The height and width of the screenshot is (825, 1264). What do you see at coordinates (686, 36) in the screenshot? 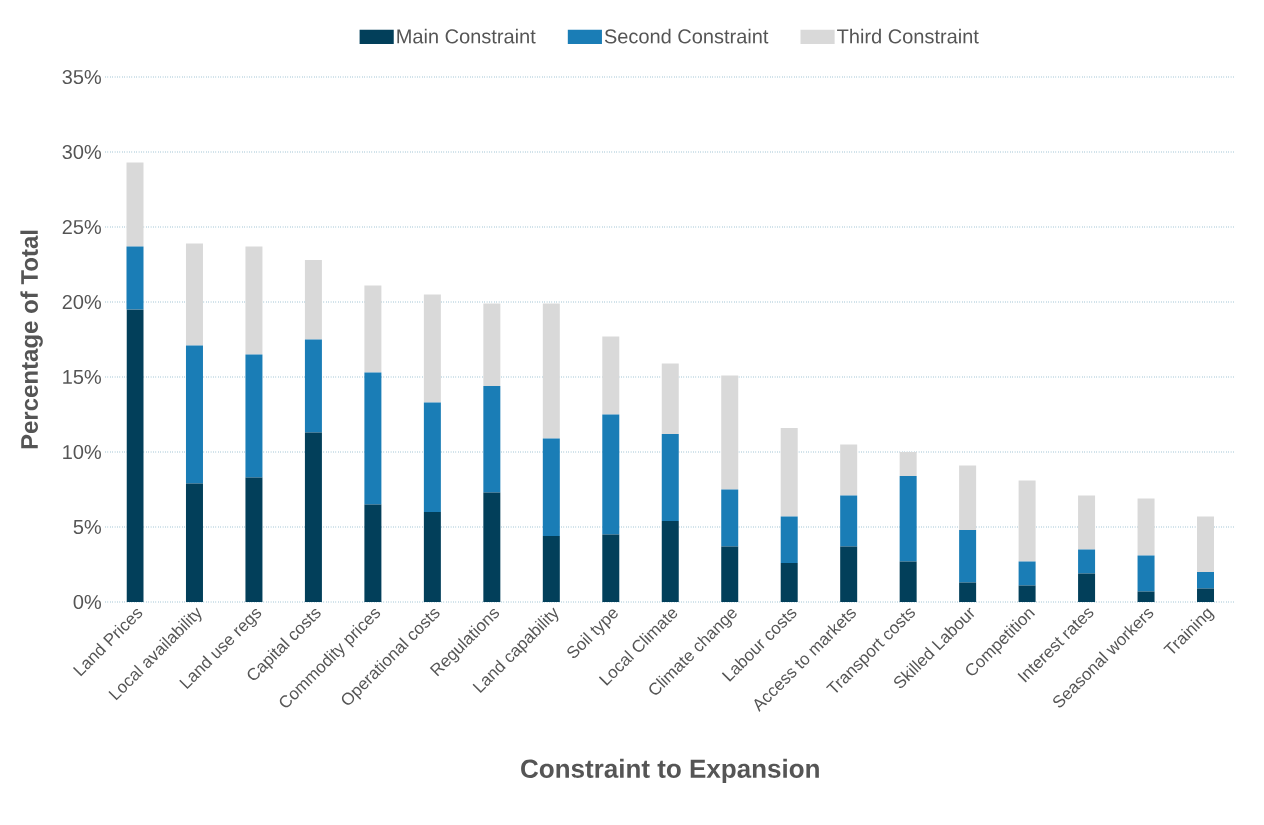
I see `legend-label: Second Constraint` at bounding box center [686, 36].